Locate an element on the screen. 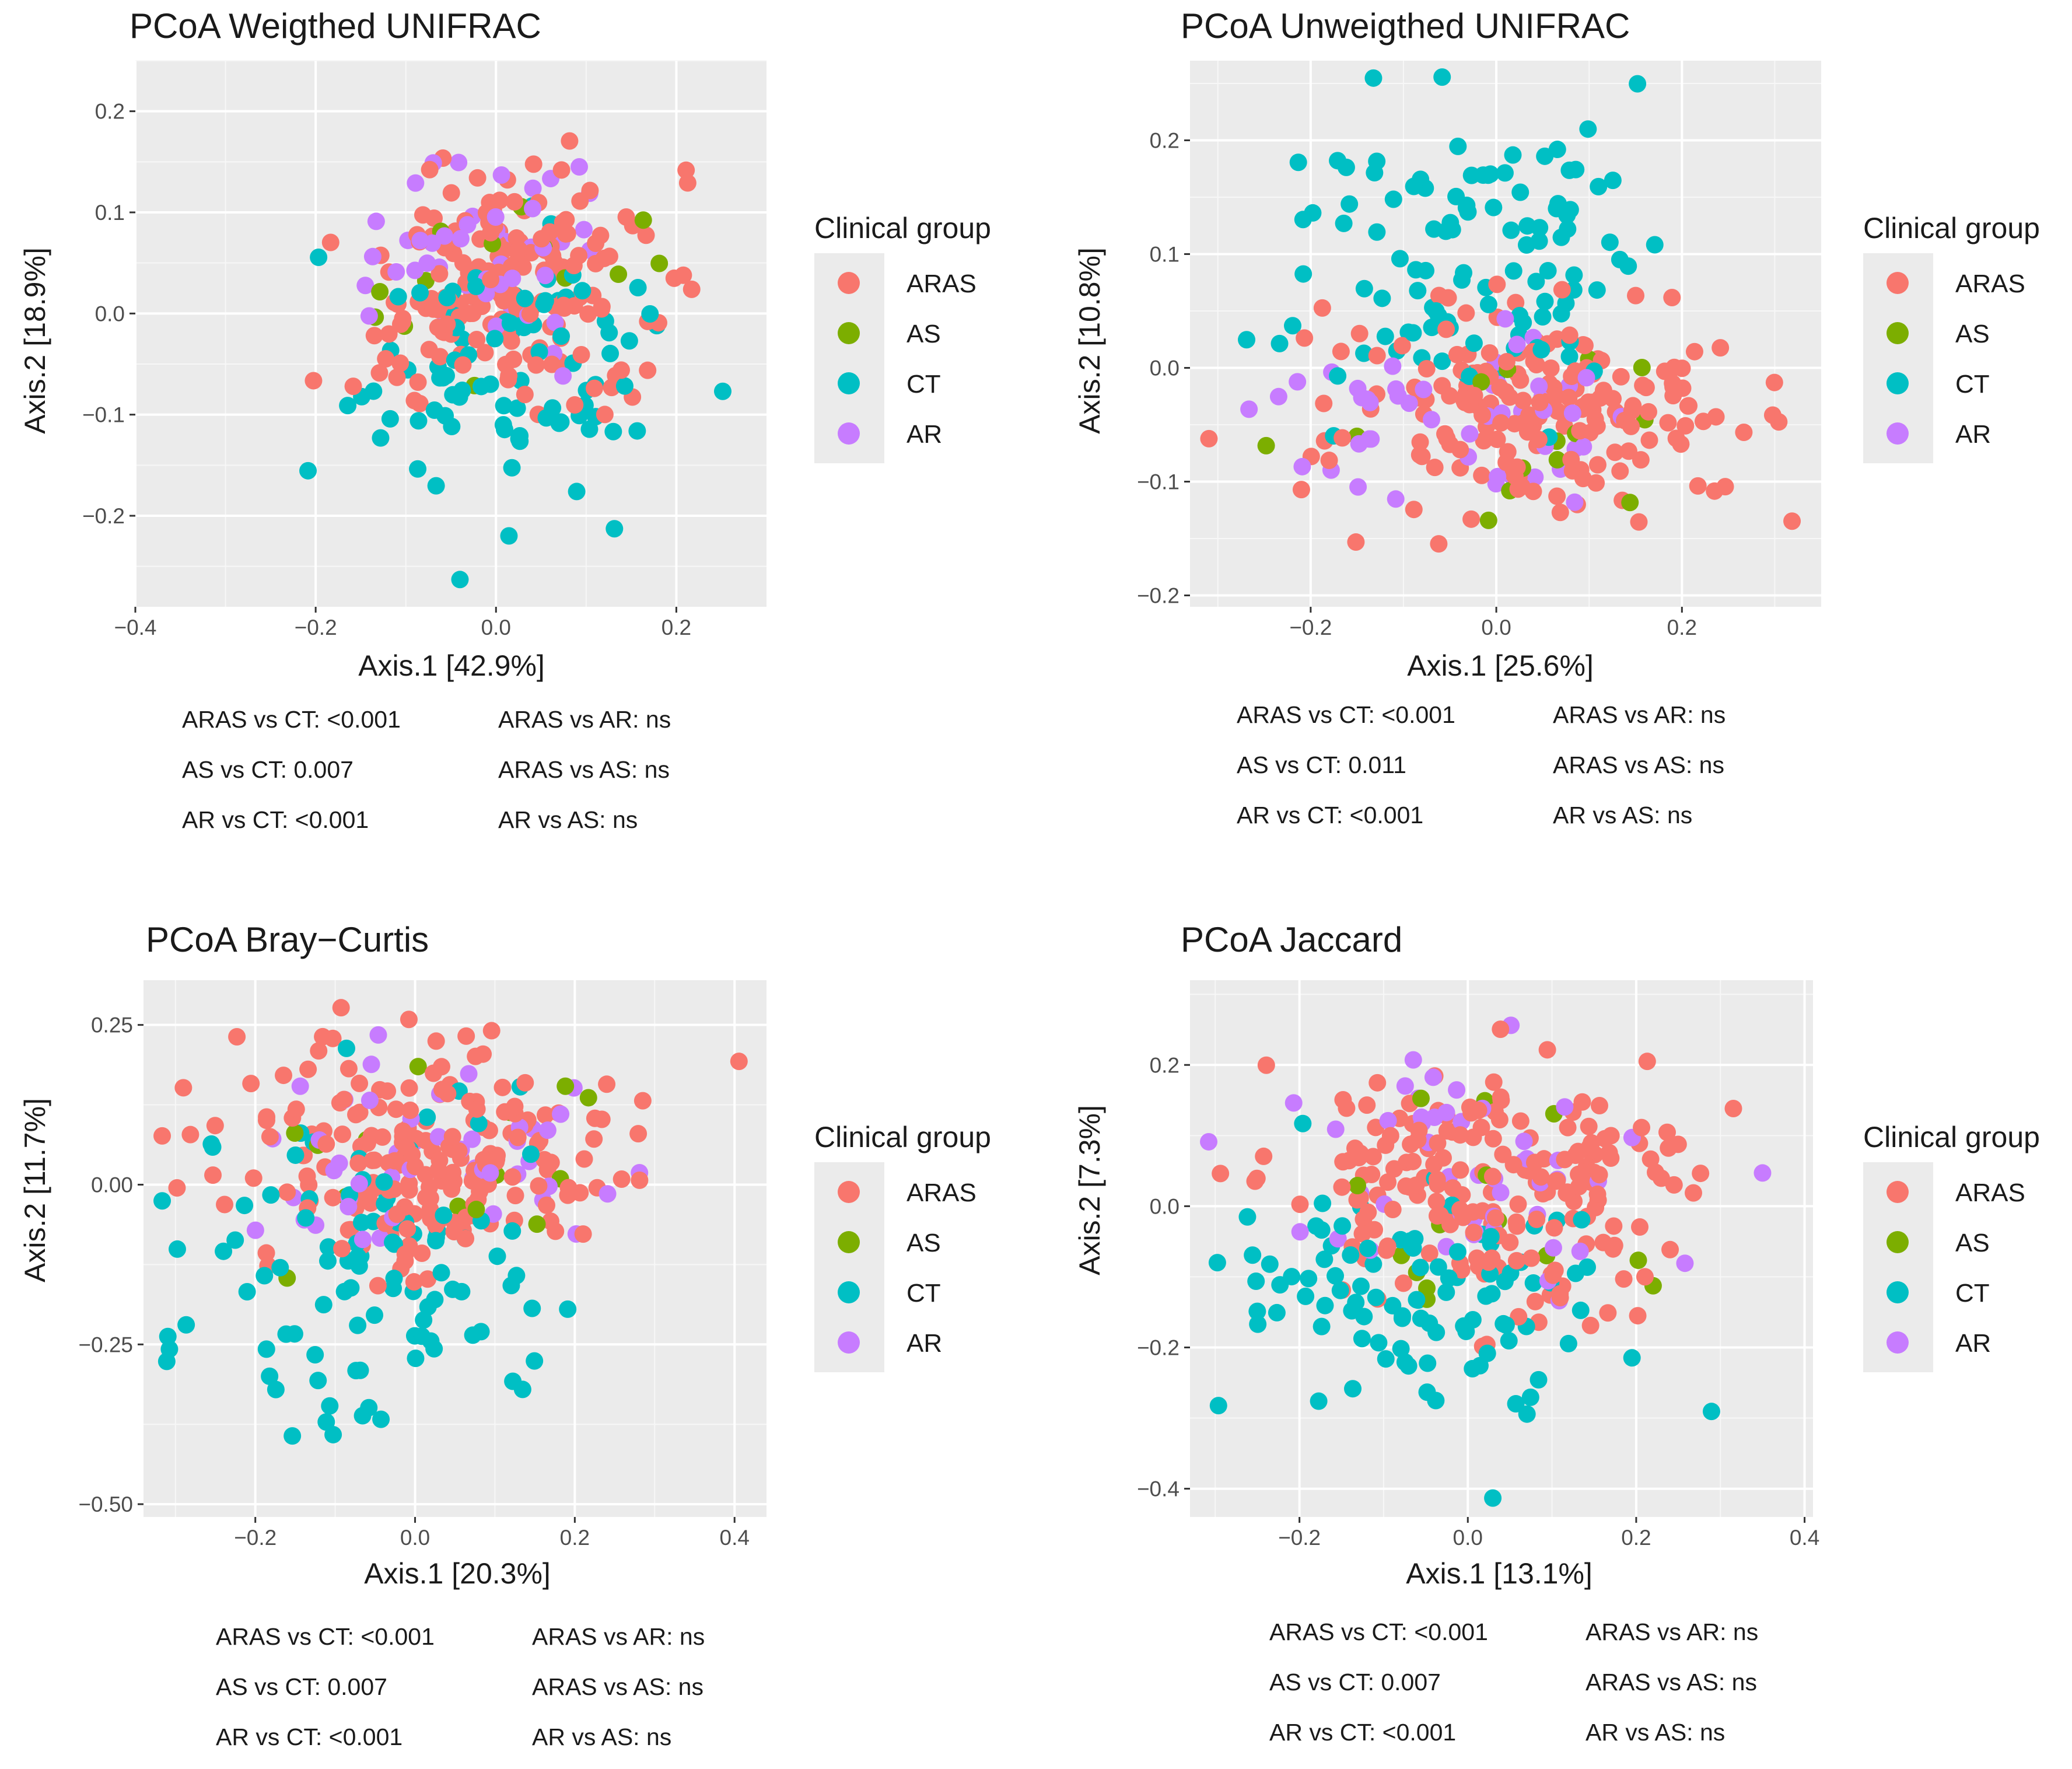 The width and height of the screenshot is (2072, 1769). scatter-plot: −0.2 0.0 0.2 −0.2 −0.1 0.0 0.1 0.2 is located at coordinates (1479, 350).